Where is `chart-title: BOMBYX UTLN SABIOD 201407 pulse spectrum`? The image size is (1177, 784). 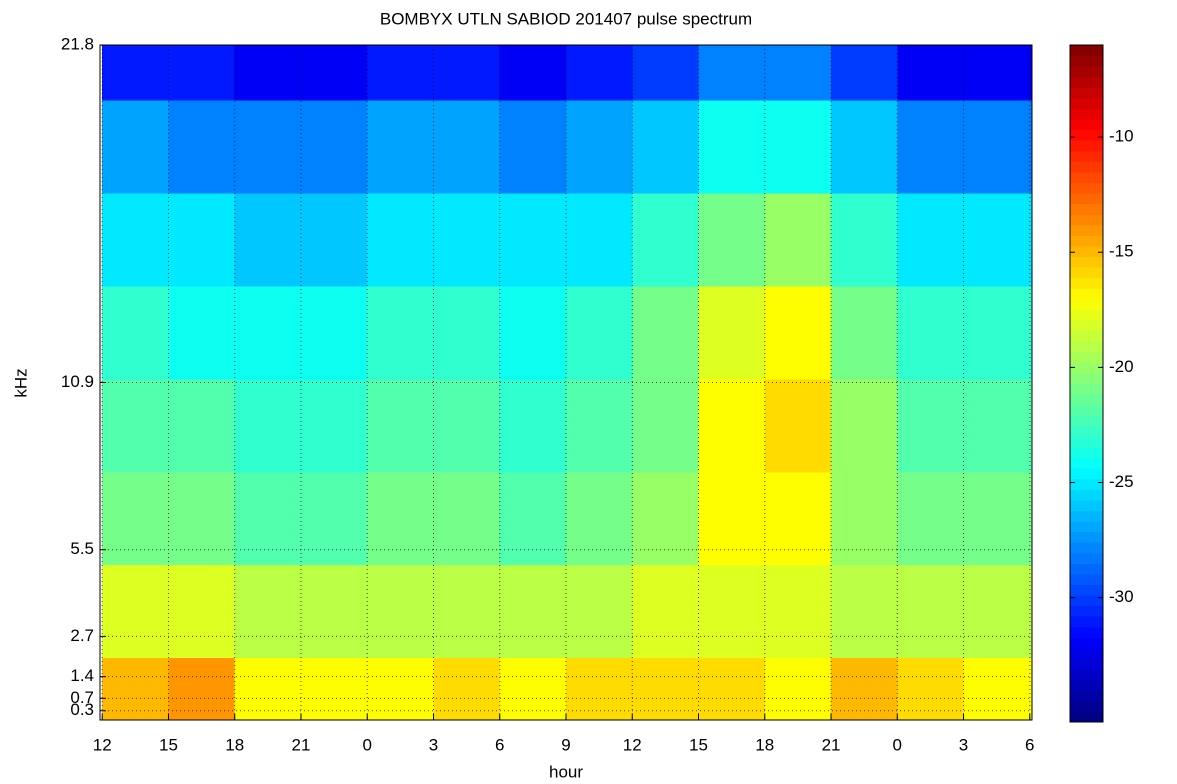 chart-title: BOMBYX UTLN SABIOD 201407 pulse spectrum is located at coordinates (566, 18).